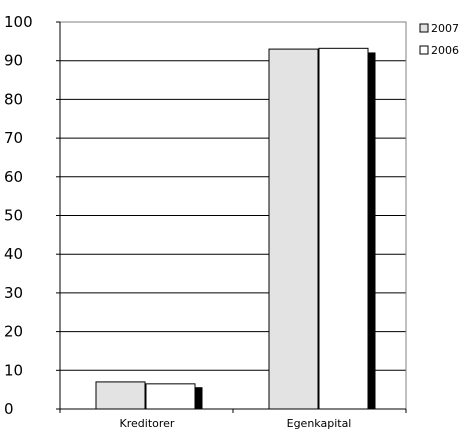  Describe the element at coordinates (13, 254) in the screenshot. I see `y-tick-label: 40` at that location.